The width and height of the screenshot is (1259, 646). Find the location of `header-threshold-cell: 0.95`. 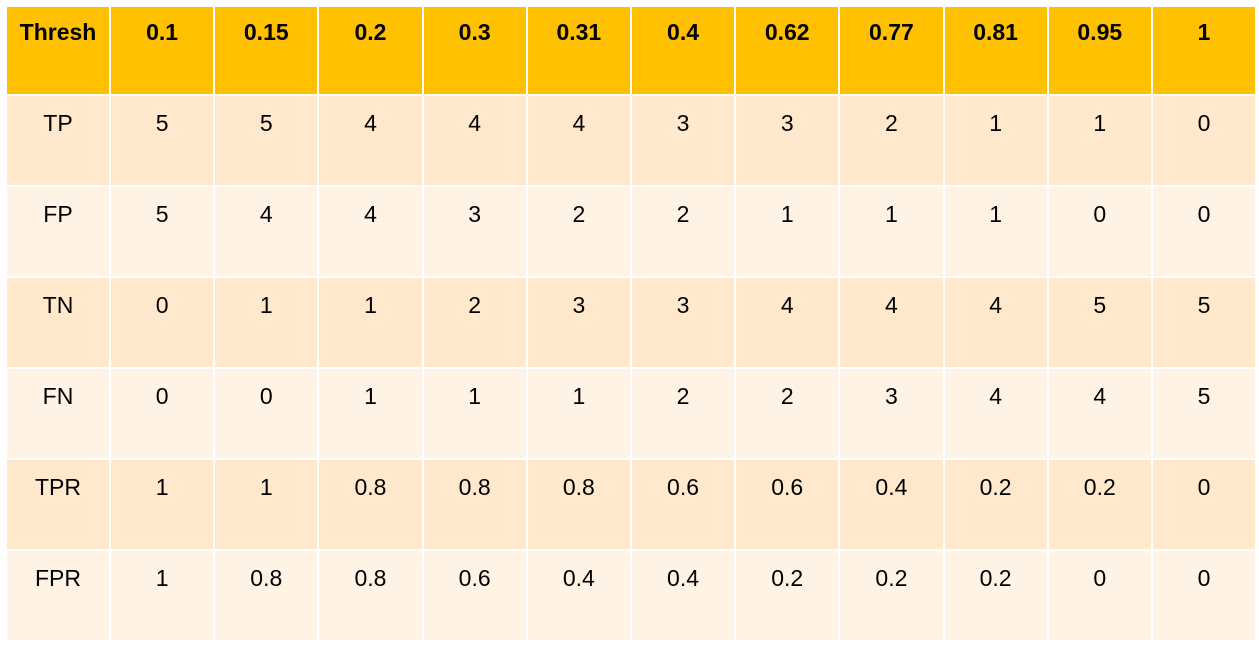

header-threshold-cell: 0.95 is located at coordinates (1099, 50).